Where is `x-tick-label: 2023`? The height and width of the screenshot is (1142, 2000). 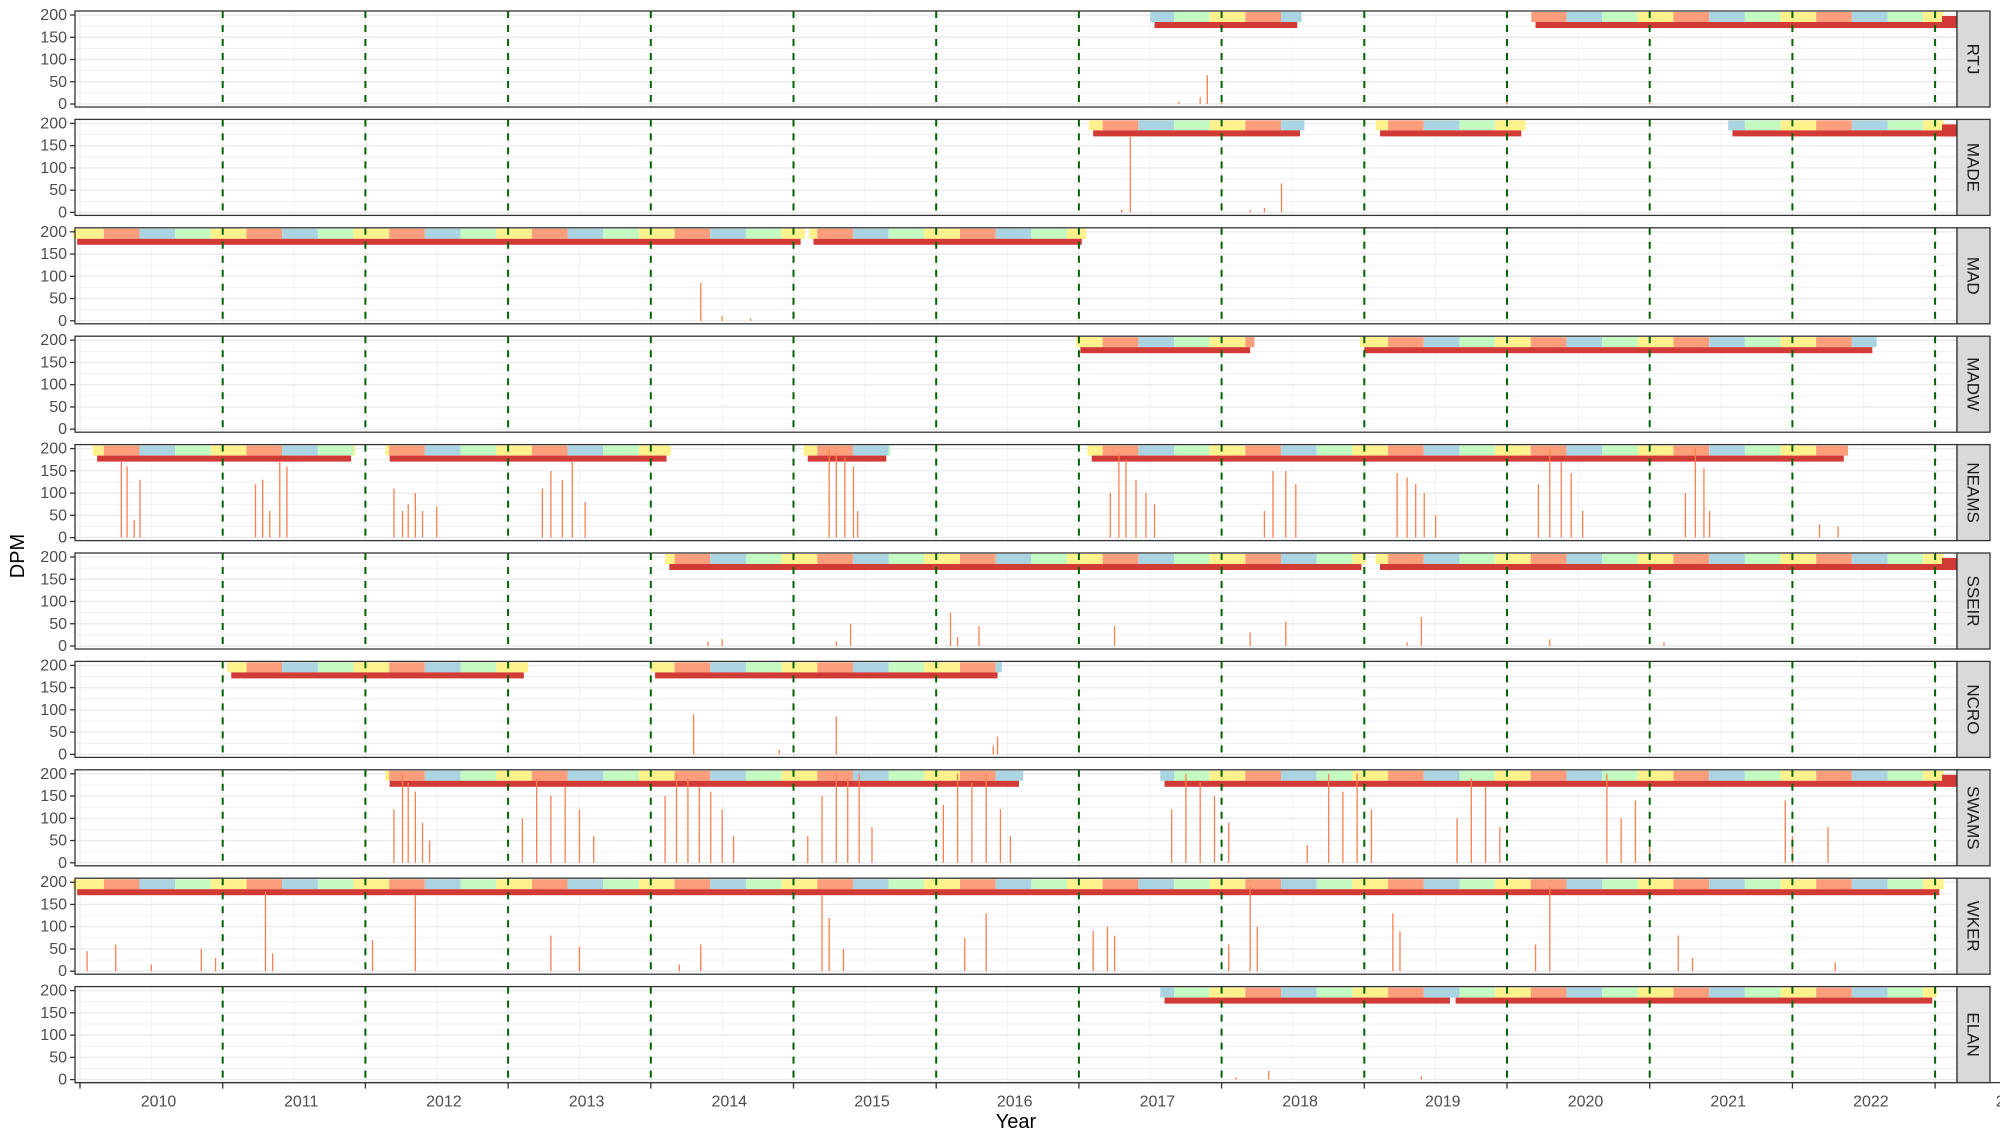
x-tick-label: 2023 is located at coordinates (1998, 1102).